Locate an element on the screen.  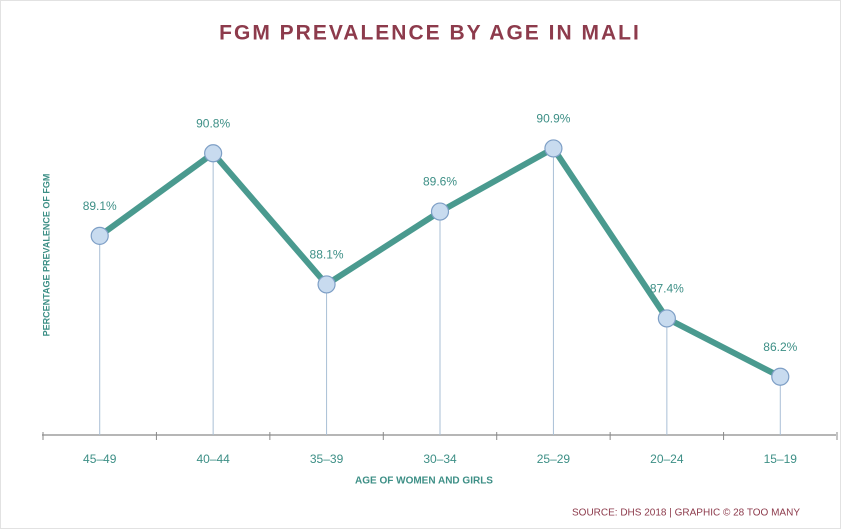
data-label: 88.1% is located at coordinates (327, 255).